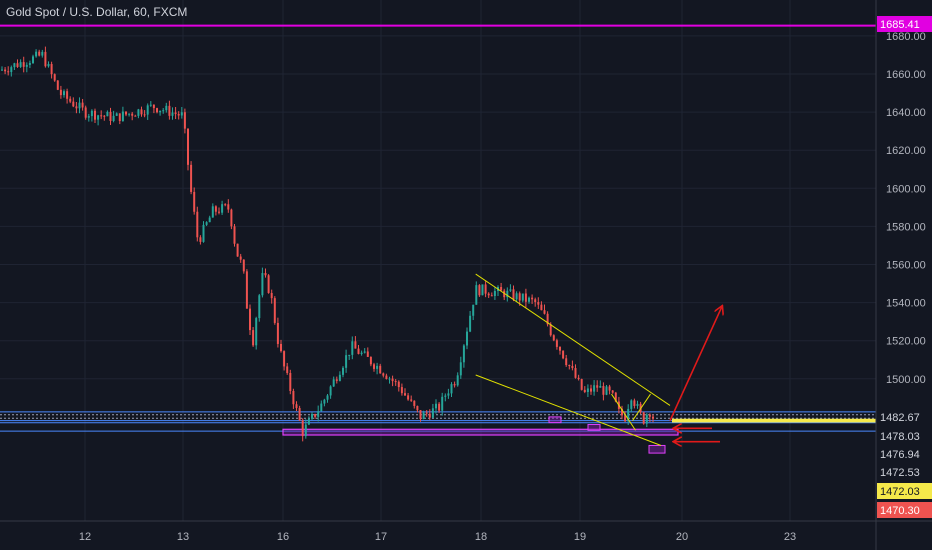 This screenshot has width=932, height=550. Describe the element at coordinates (555, 420) in the screenshot. I see `highlight-box` at that location.